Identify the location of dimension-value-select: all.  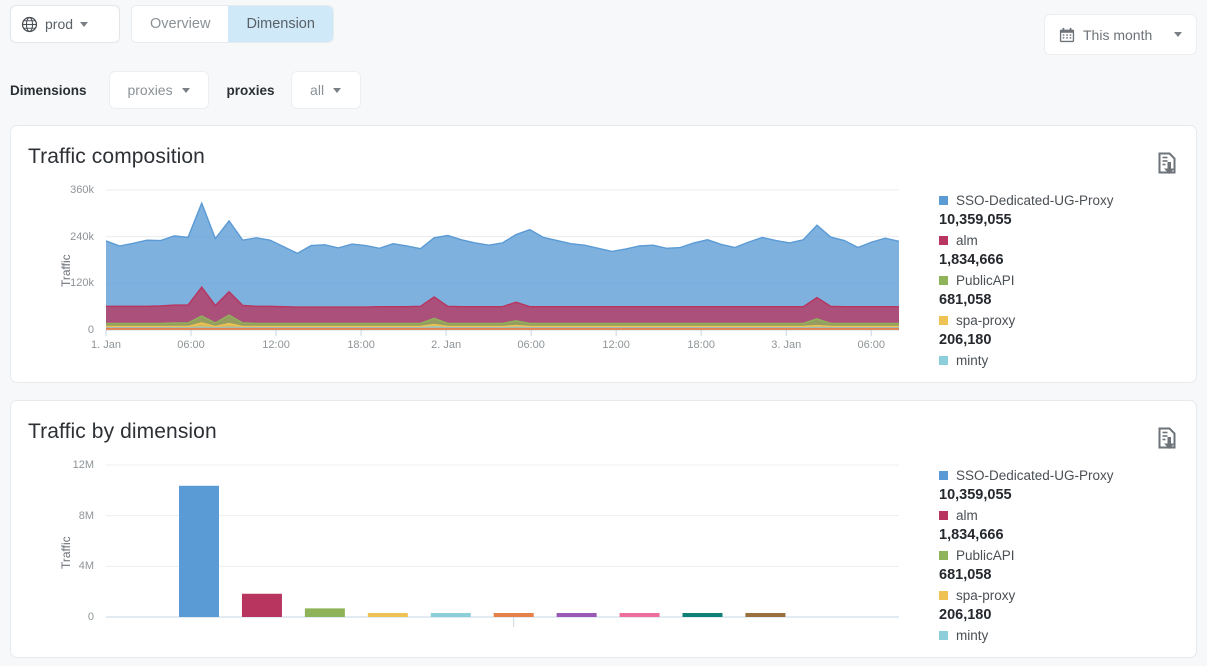
(325, 90).